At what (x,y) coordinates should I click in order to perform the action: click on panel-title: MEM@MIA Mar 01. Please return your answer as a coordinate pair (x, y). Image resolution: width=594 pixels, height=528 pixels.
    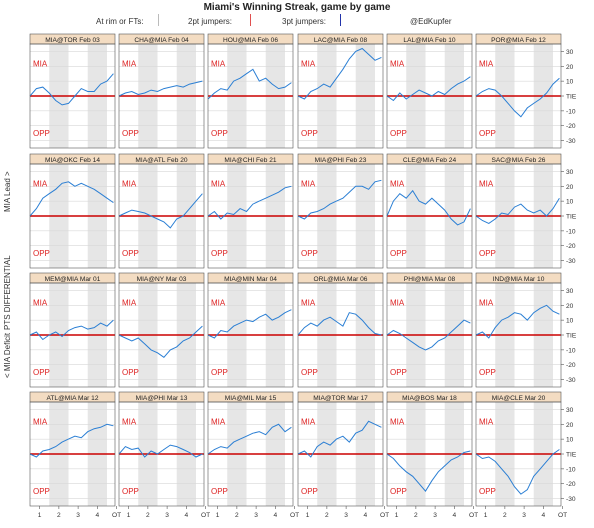
    Looking at the image, I should click on (73, 279).